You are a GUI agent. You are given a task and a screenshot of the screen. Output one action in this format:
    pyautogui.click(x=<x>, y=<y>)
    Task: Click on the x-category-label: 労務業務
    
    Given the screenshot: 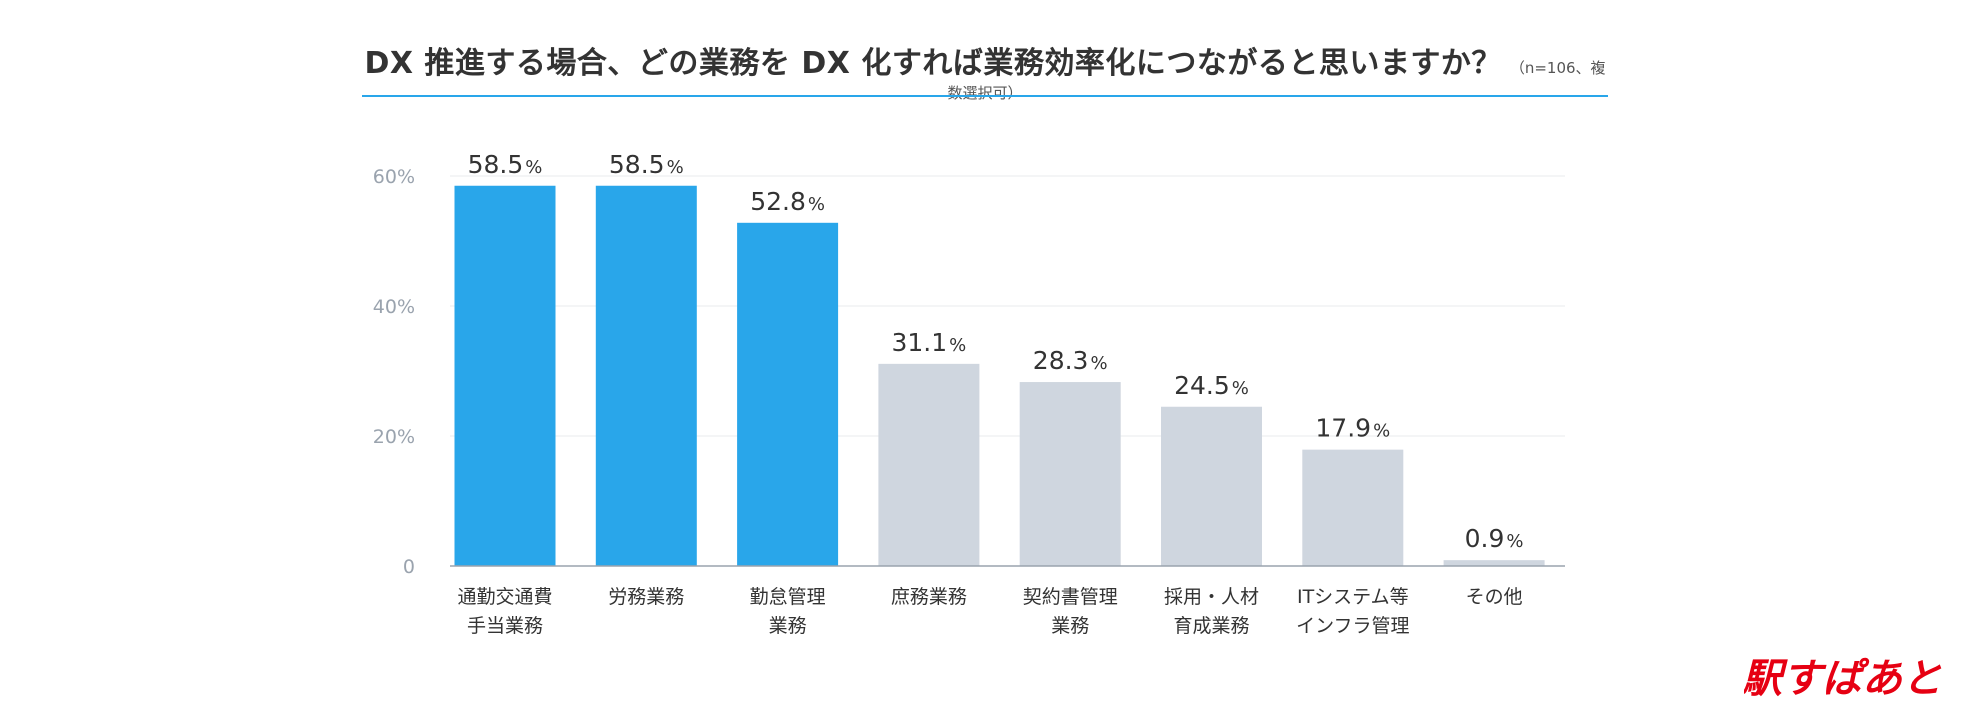 What is the action you would take?
    pyautogui.click(x=646, y=597)
    